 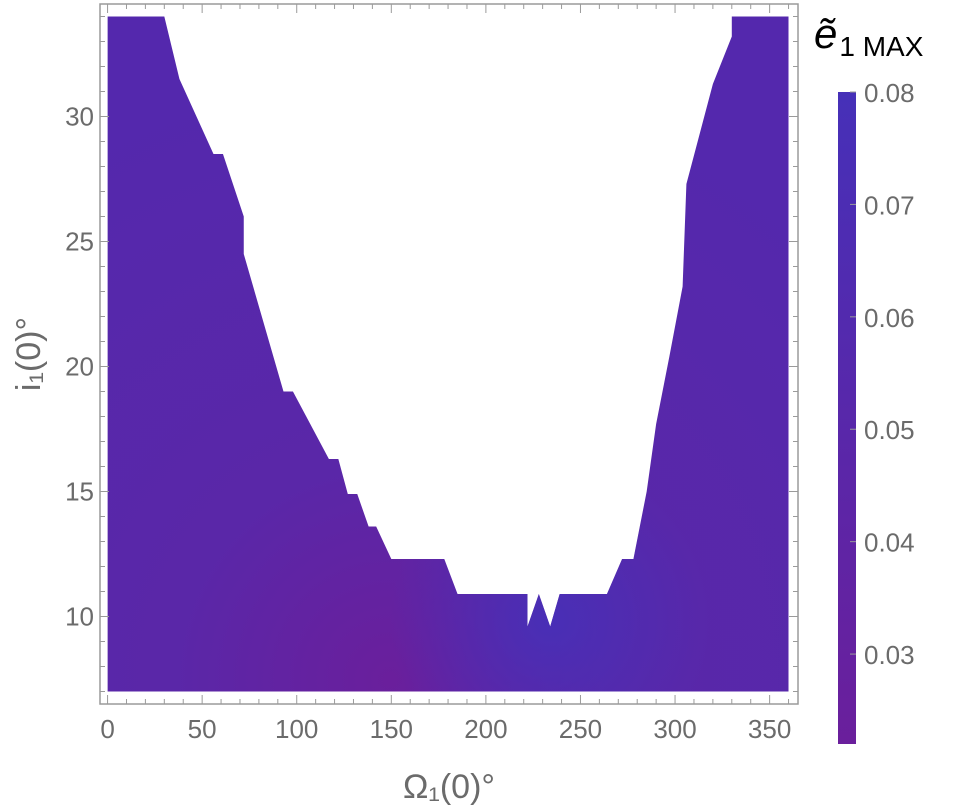 I want to click on colorbar-gradient-bar, so click(x=847, y=418).